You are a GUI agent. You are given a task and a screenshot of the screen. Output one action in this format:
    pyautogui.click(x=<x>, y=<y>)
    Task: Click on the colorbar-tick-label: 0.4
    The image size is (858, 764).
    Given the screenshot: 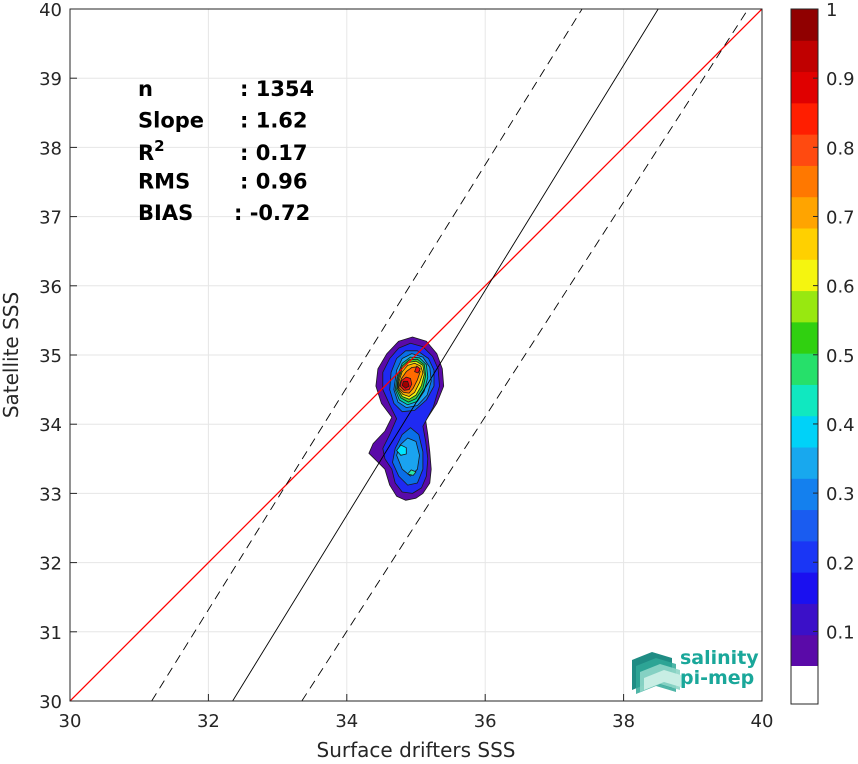 What is the action you would take?
    pyautogui.click(x=840, y=425)
    